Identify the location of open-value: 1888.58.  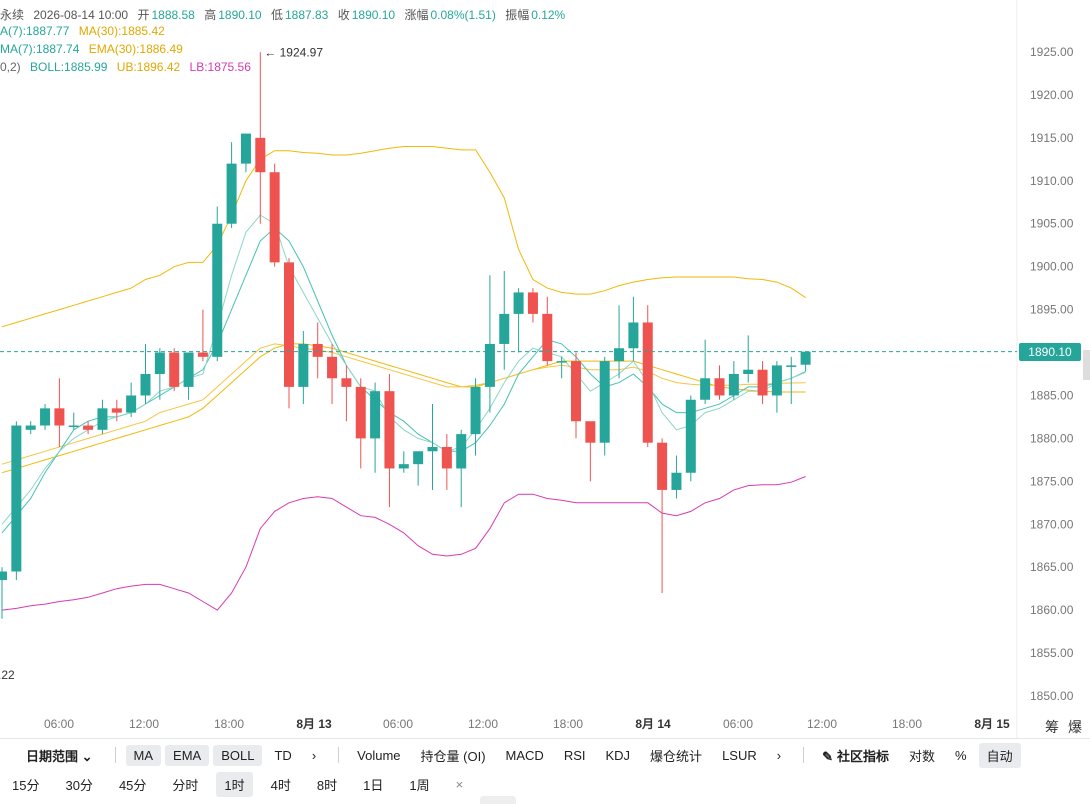
(173, 15).